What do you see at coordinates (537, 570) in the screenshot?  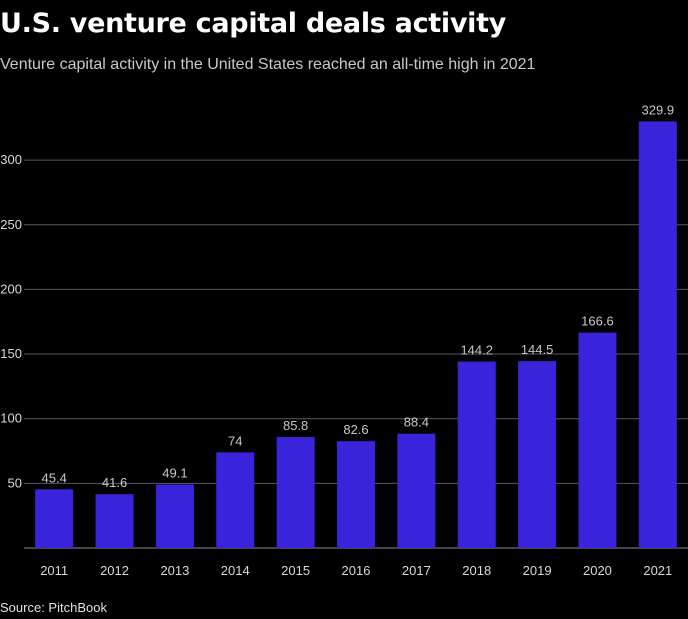 I see `x-tick-label: 2019` at bounding box center [537, 570].